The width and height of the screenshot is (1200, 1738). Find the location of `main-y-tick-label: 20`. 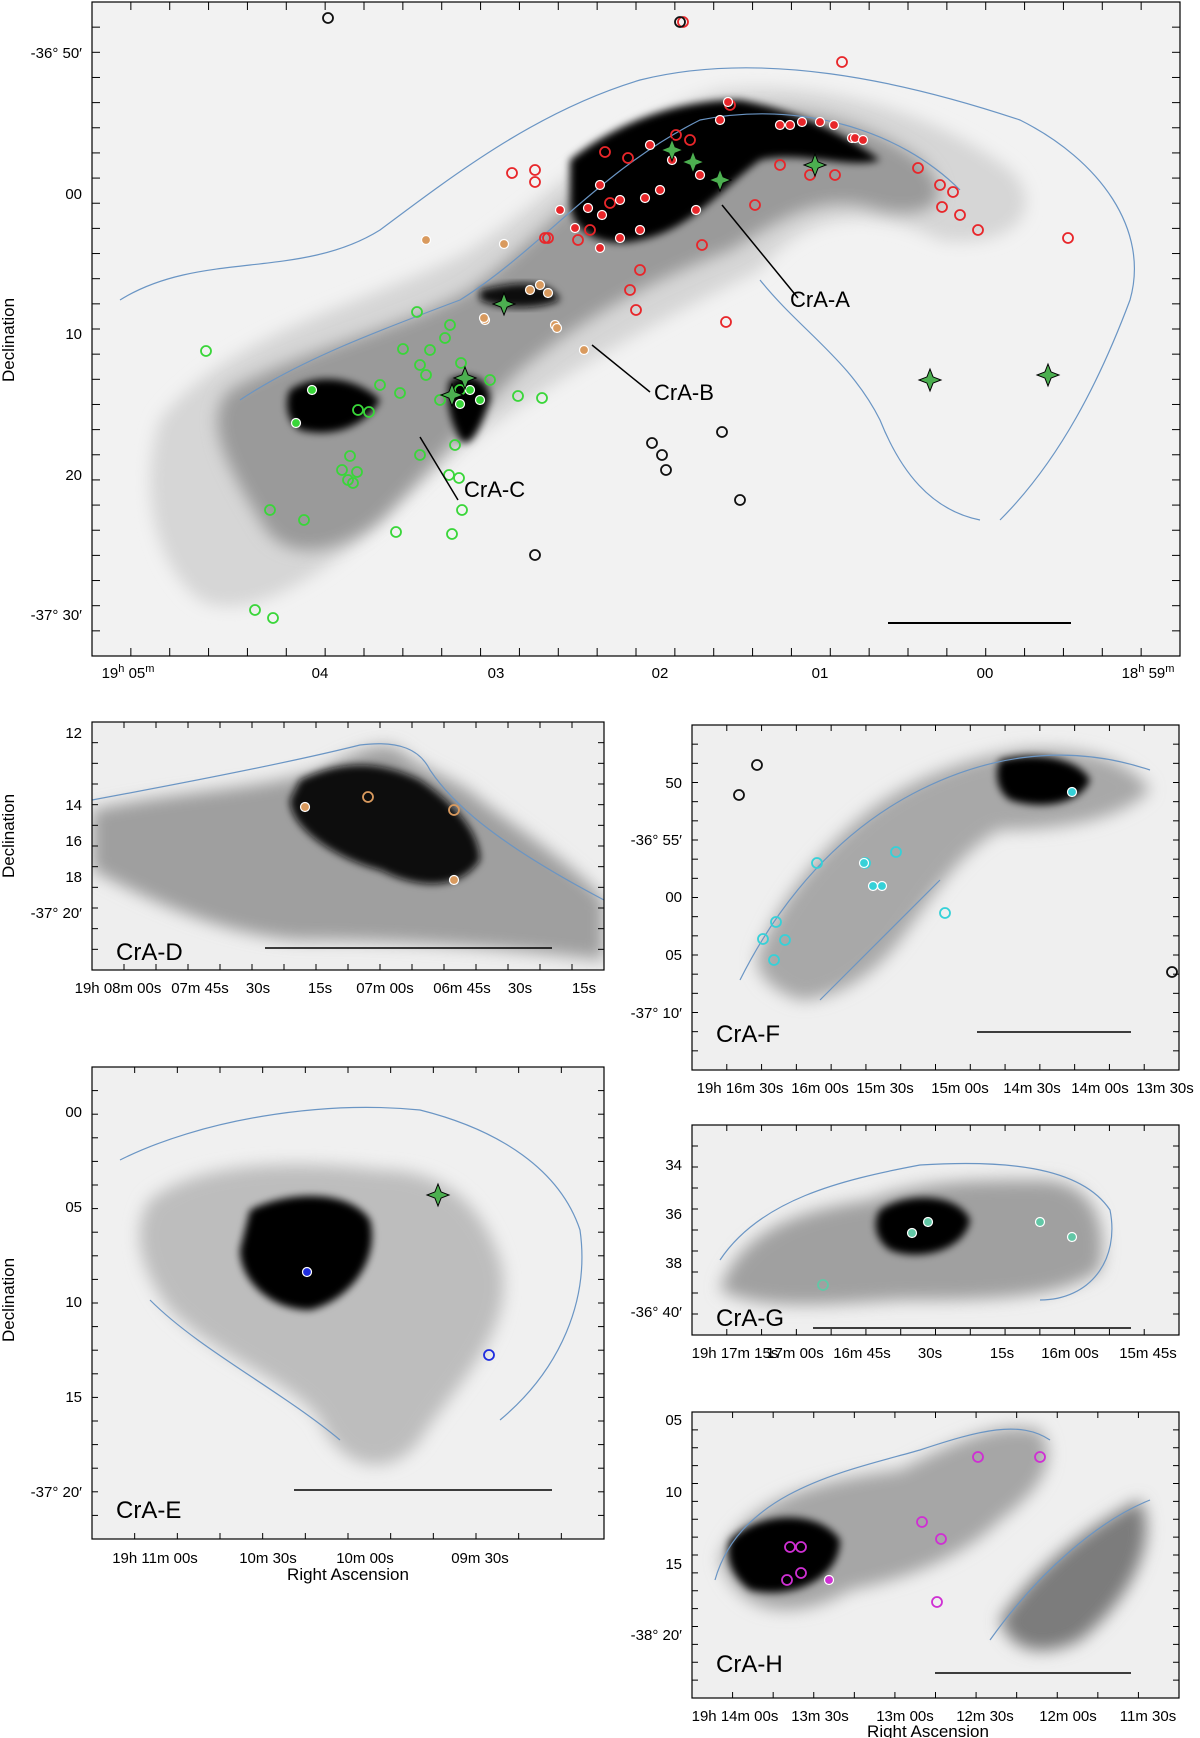

main-y-tick-label: 20 is located at coordinates (73, 475).